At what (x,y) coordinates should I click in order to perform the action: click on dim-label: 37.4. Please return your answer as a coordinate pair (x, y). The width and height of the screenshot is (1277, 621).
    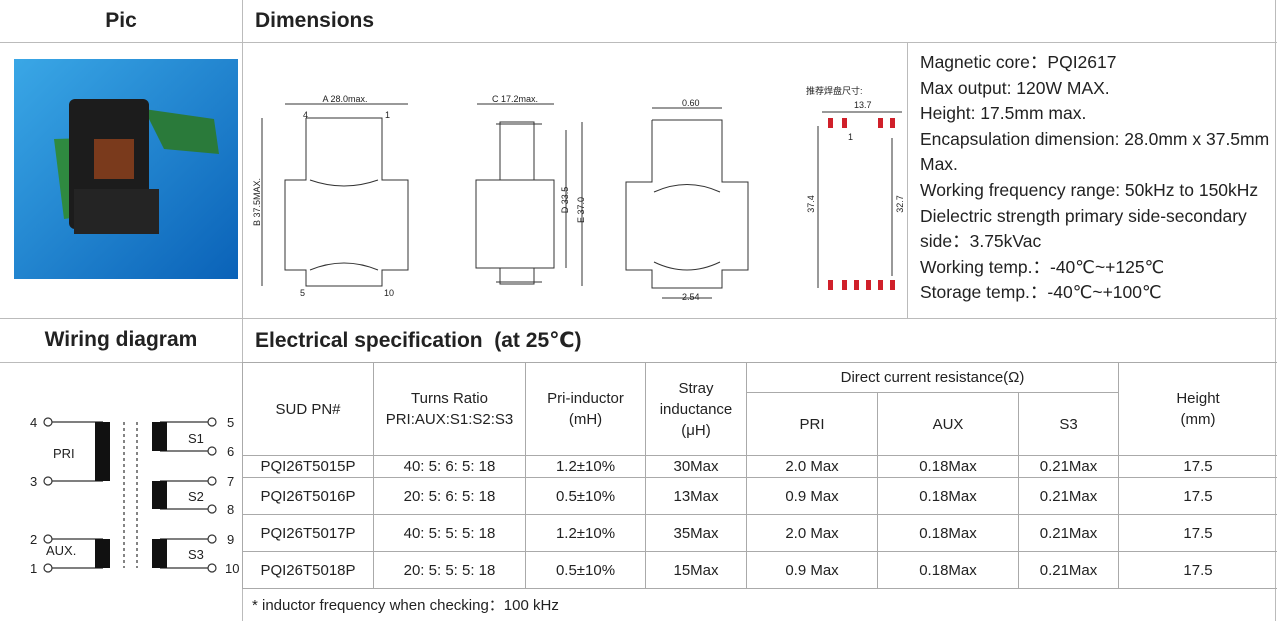
    Looking at the image, I should click on (811, 204).